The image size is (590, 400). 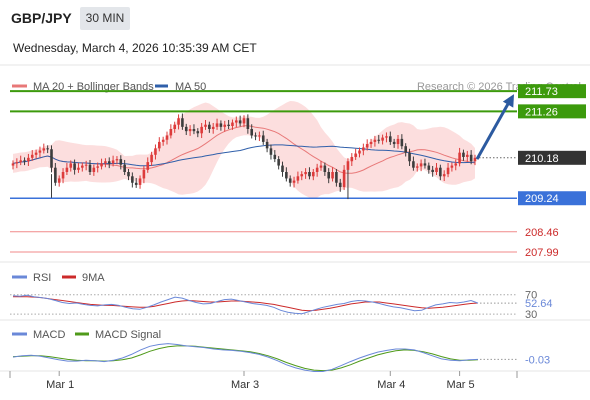 I want to click on level-tag-support, so click(x=552, y=198).